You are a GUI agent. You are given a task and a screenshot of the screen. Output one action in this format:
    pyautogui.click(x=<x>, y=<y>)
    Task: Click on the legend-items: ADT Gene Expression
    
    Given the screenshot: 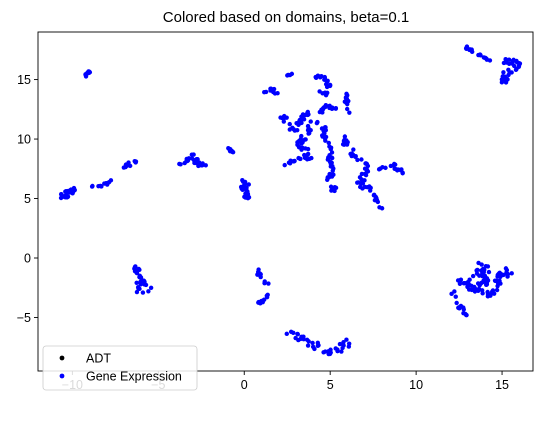 What is the action you would take?
    pyautogui.click(x=120, y=368)
    